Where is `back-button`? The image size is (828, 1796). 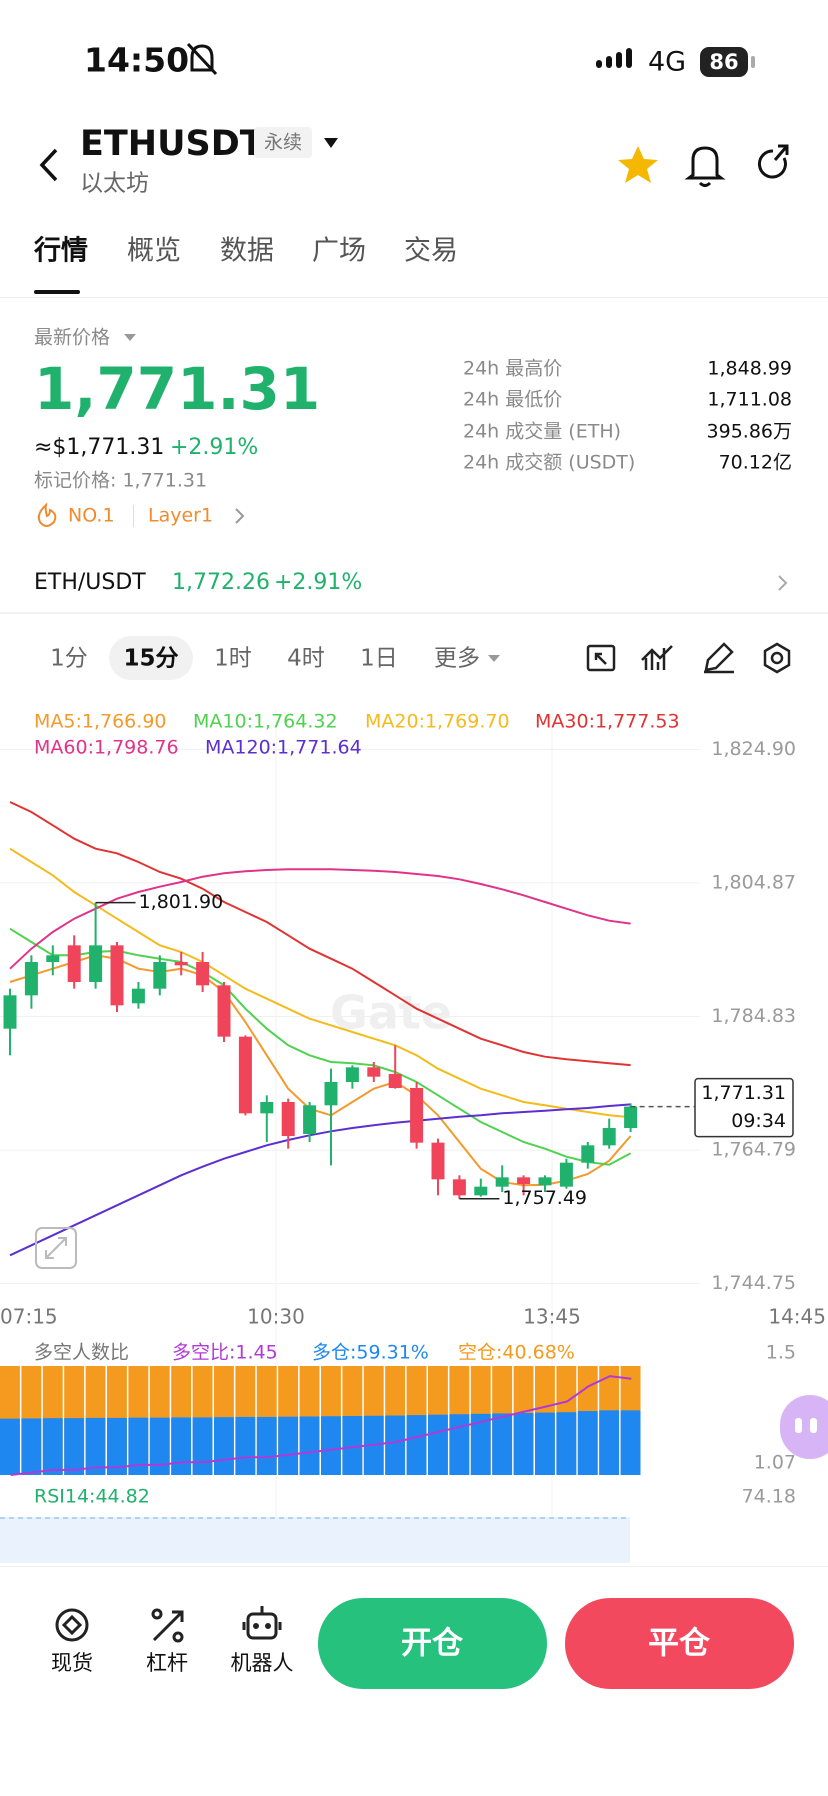
back-button is located at coordinates (48, 165).